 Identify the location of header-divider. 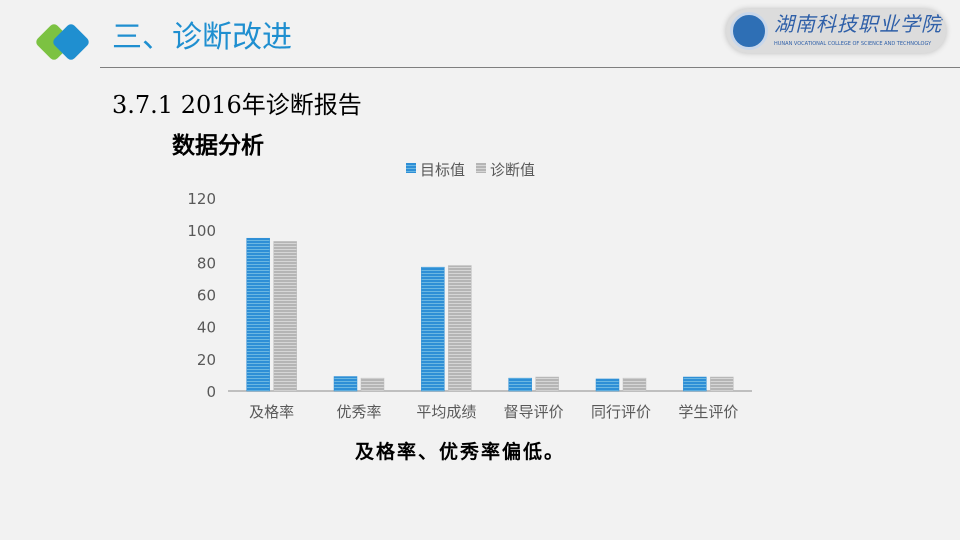
(530, 67).